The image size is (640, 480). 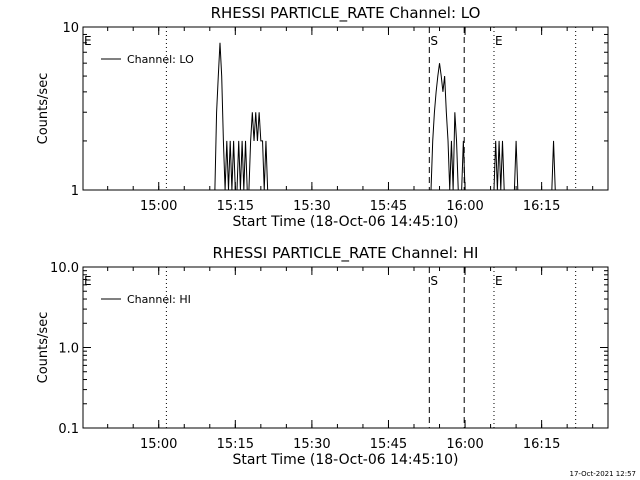 What do you see at coordinates (68, 349) in the screenshot?
I see `y-tick-label: 1.0` at bounding box center [68, 349].